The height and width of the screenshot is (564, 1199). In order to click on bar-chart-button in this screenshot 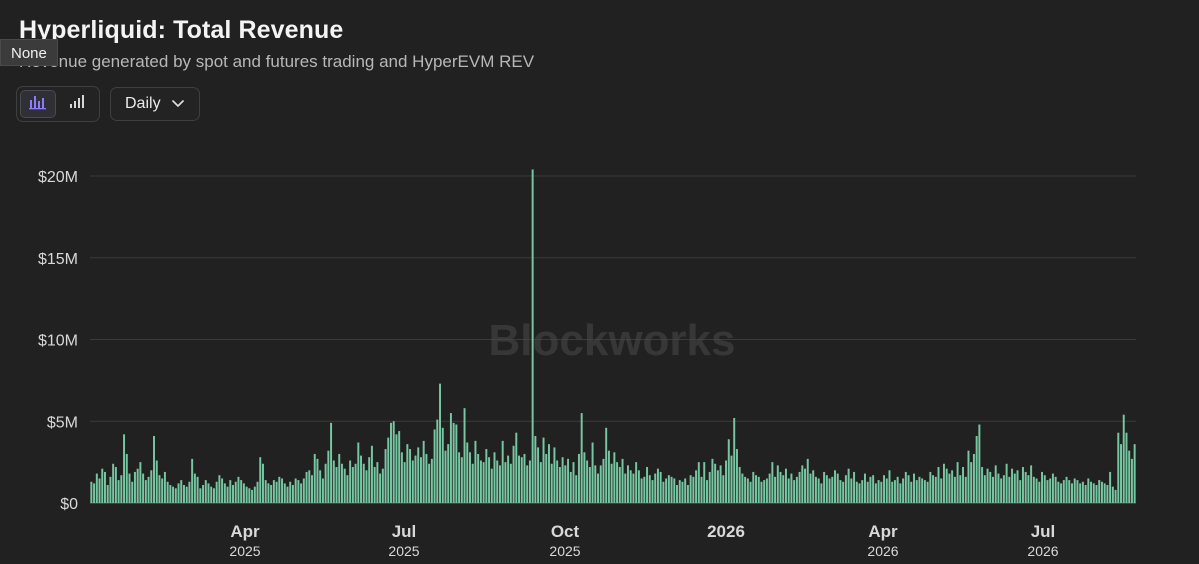, I will do `click(38, 104)`.